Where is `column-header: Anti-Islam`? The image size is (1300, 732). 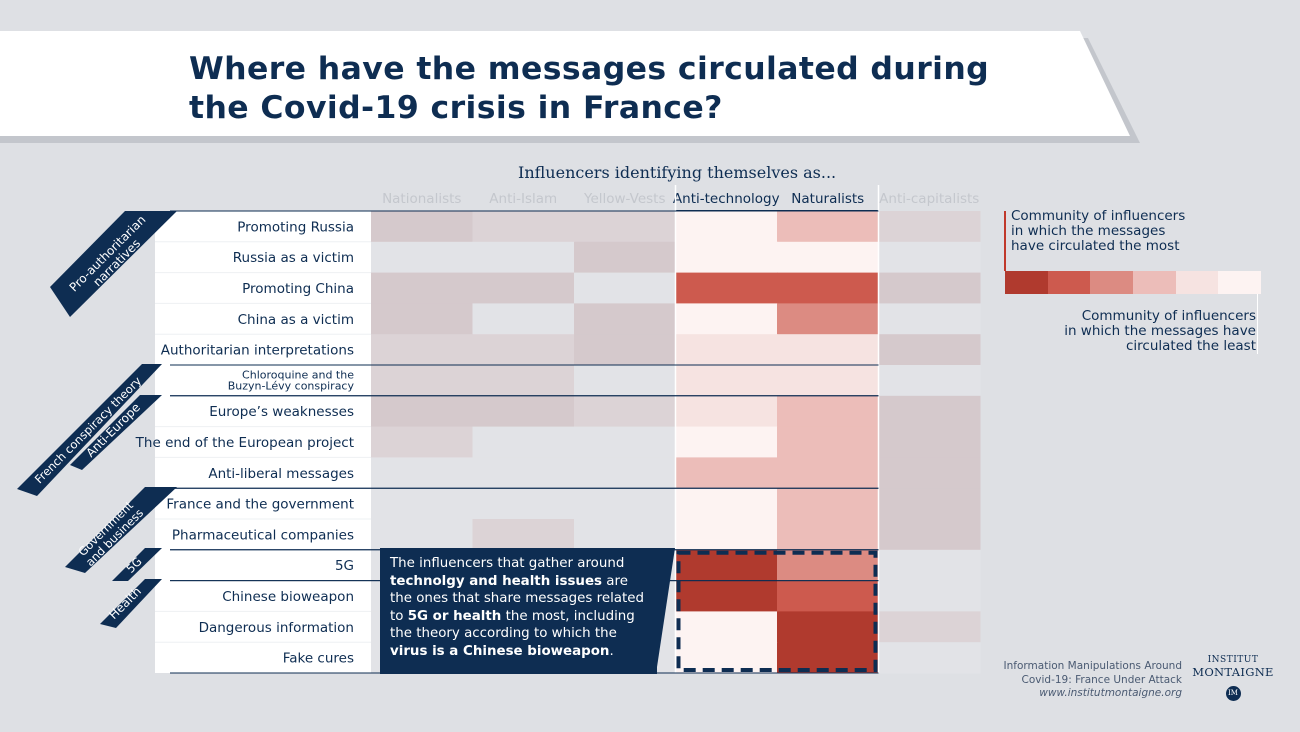
column-header: Anti-Islam is located at coordinates (523, 199).